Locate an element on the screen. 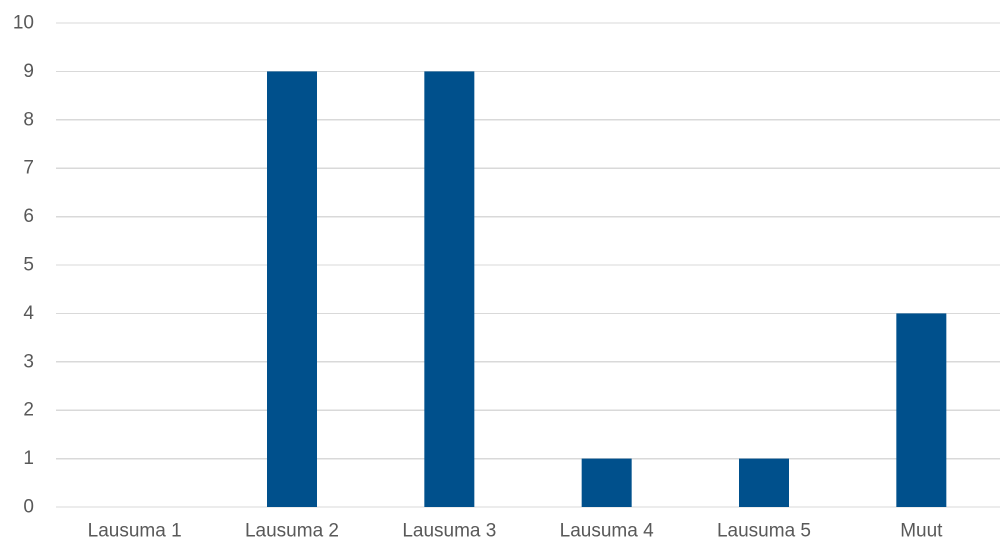 This screenshot has height=547, width=1004. x-tick-label: Lausuma 5 is located at coordinates (764, 531).